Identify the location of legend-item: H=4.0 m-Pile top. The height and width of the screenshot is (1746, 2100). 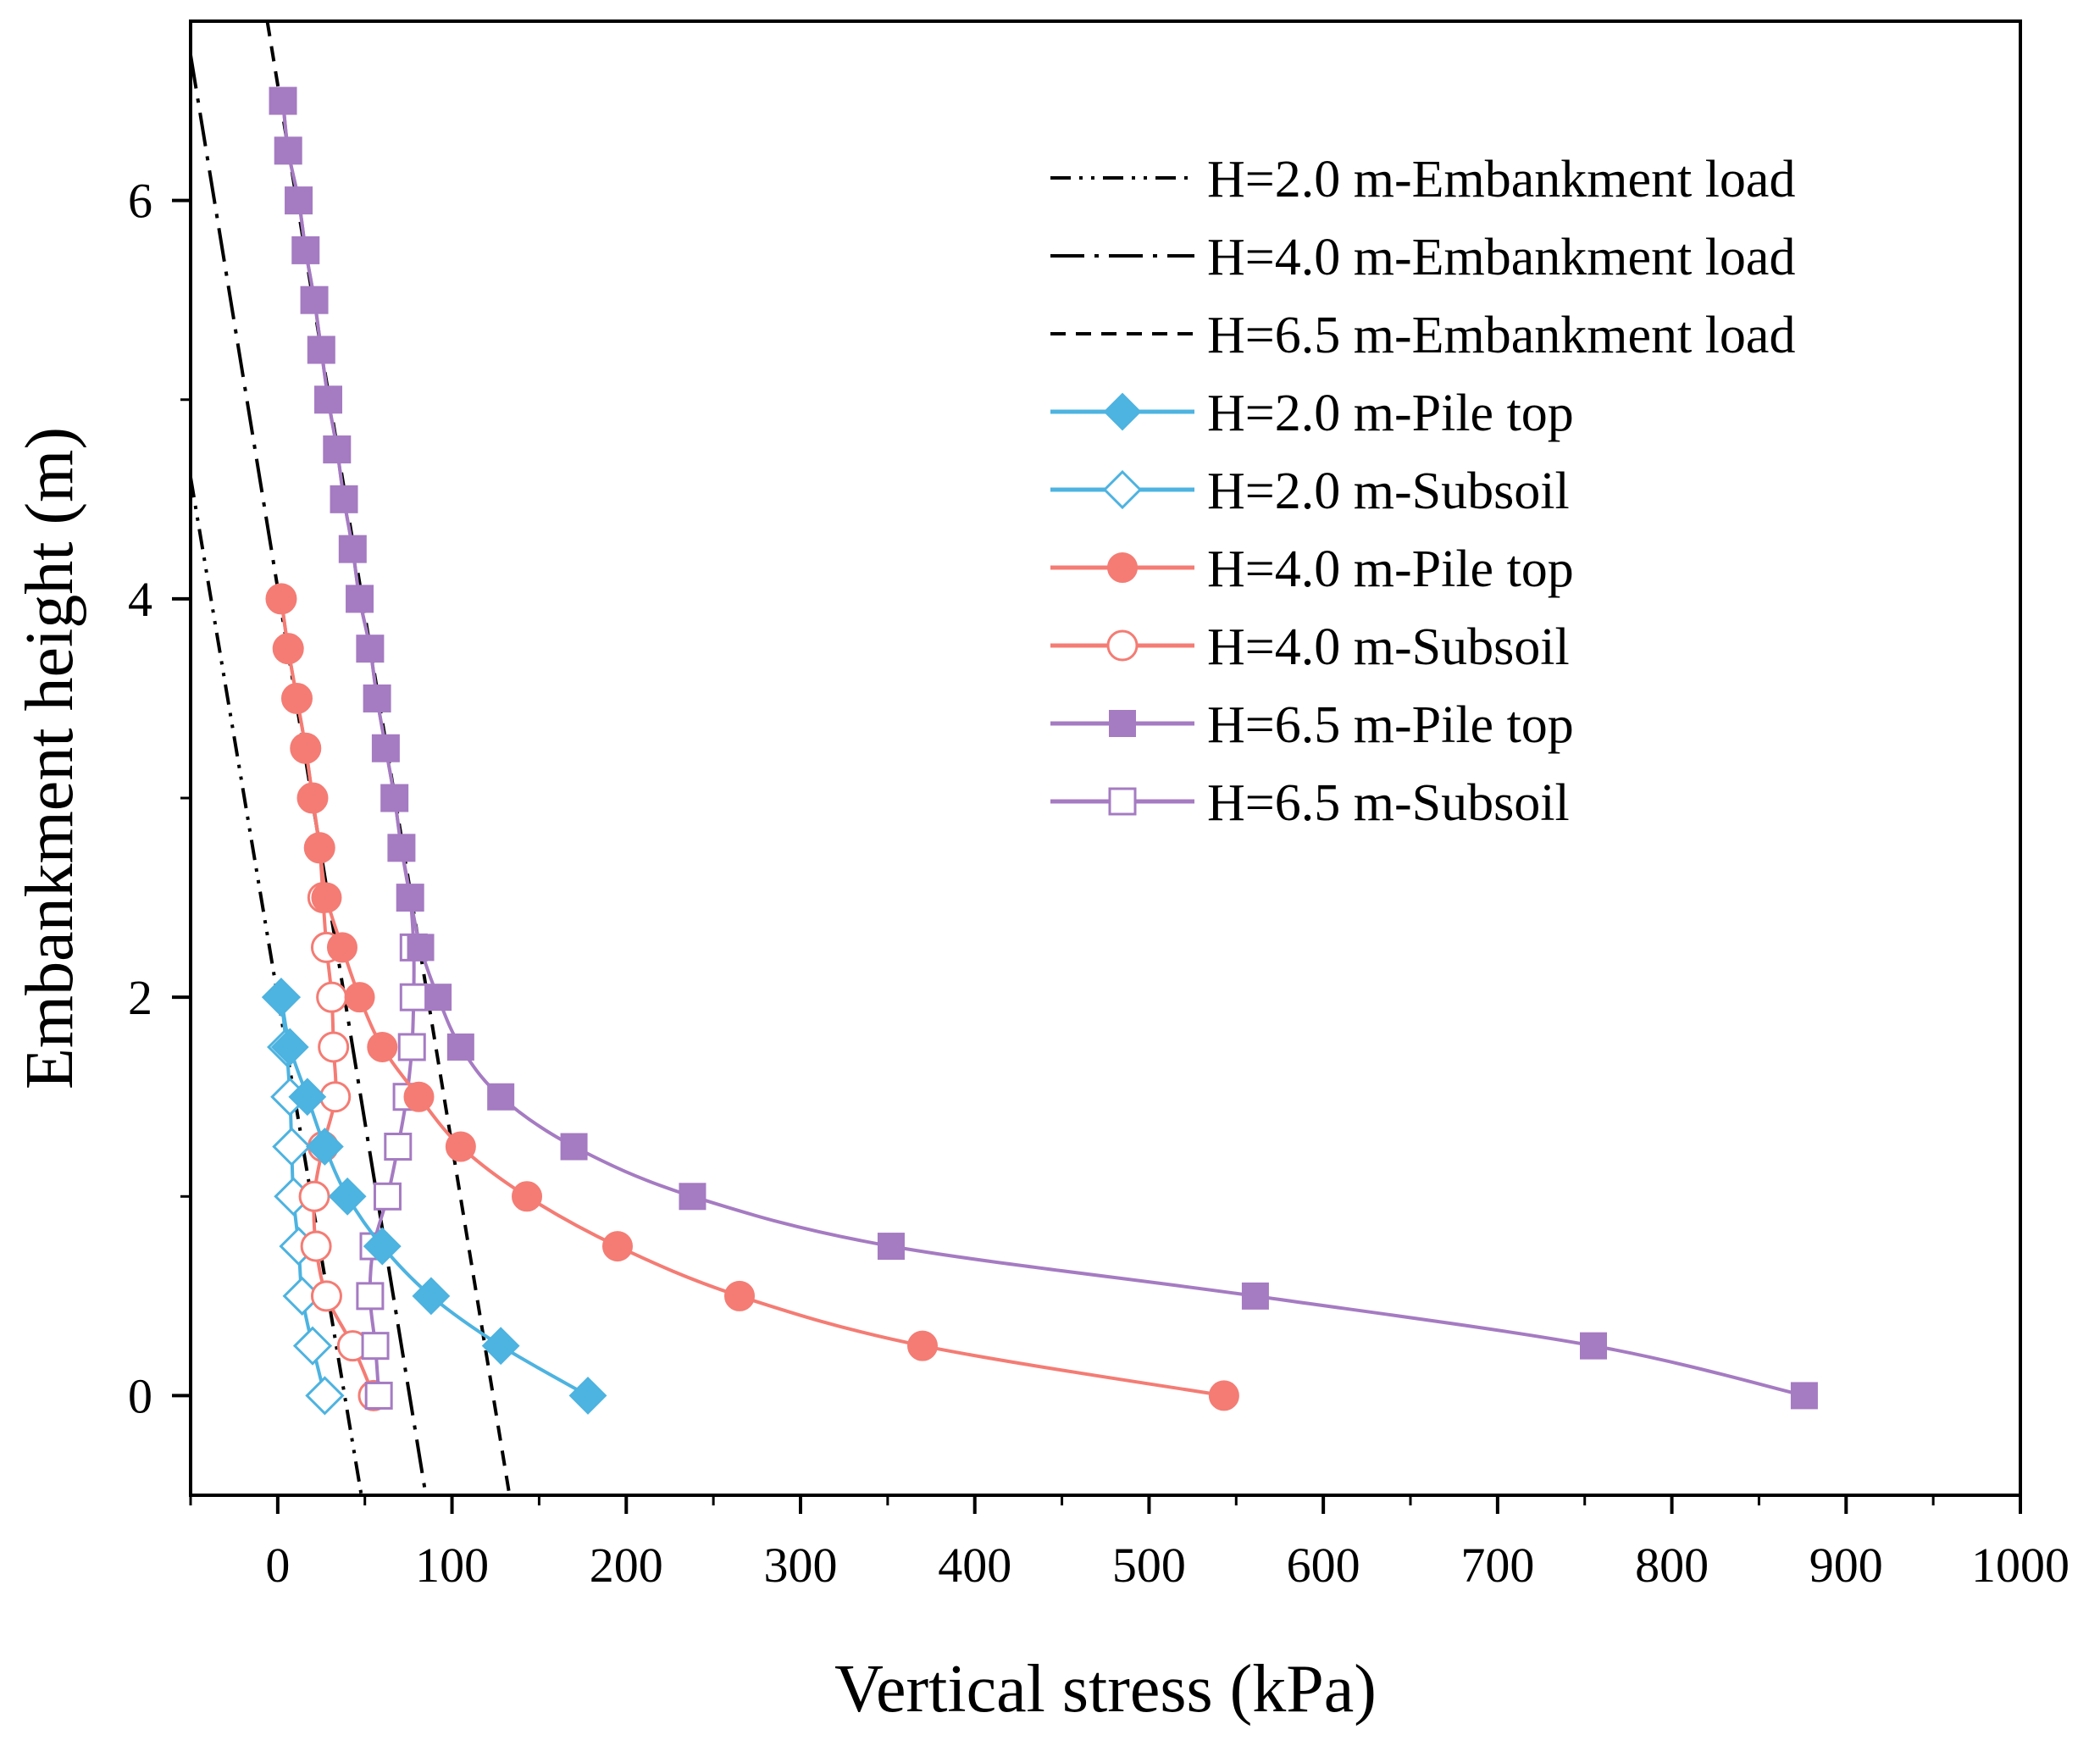
(1312, 569).